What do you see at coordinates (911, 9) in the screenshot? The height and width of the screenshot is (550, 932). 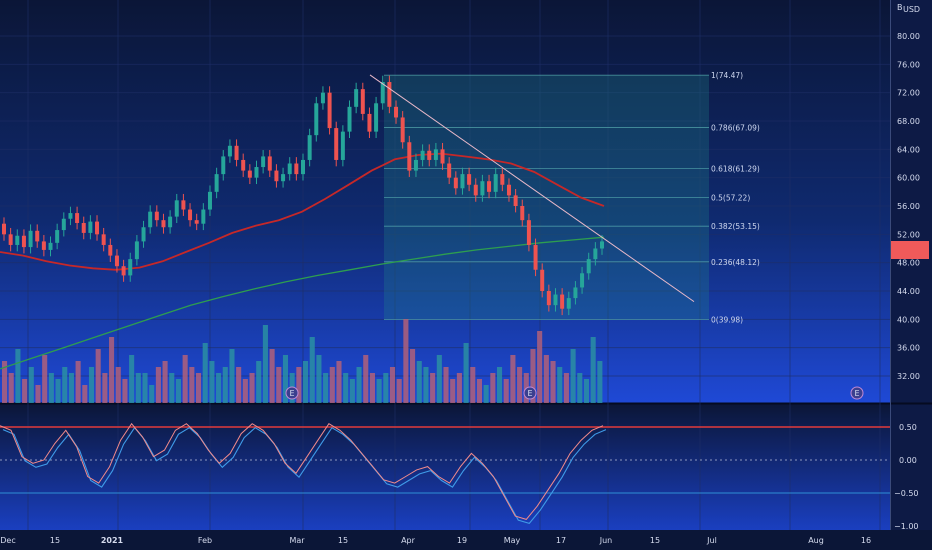 I see `currency-label: USD` at bounding box center [911, 9].